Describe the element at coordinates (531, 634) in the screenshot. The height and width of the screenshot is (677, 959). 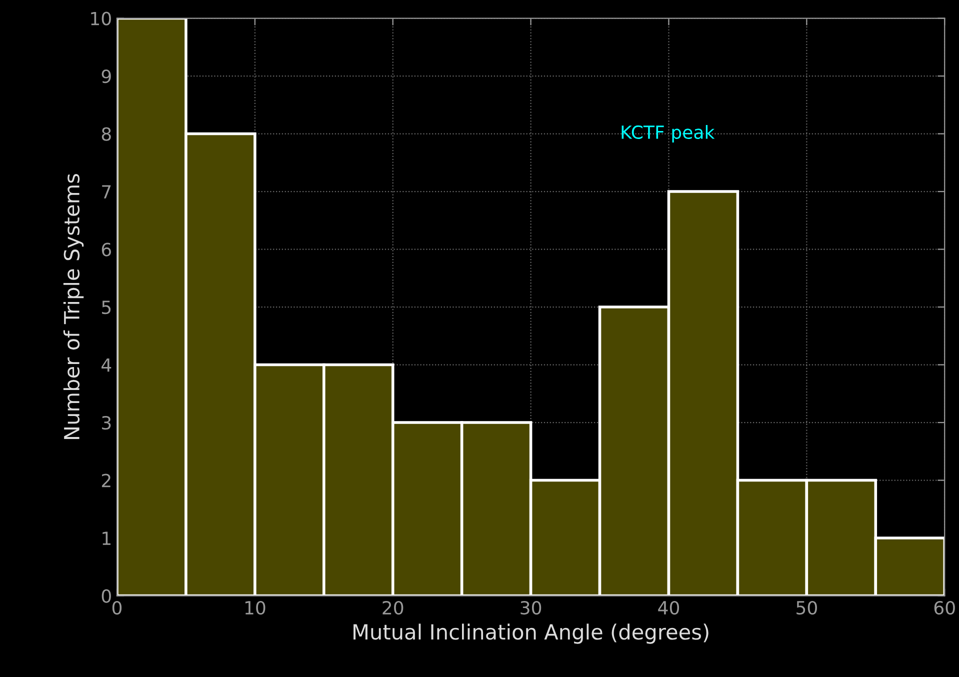
I see `x-axis-title: Mutual Inclination Angle (degrees)` at that location.